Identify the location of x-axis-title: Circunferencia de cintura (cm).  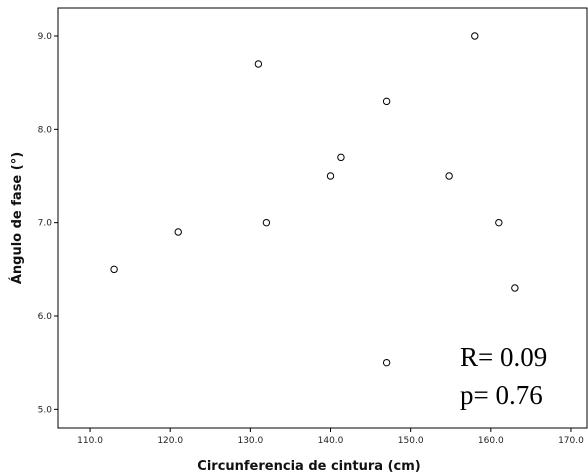
(308, 466).